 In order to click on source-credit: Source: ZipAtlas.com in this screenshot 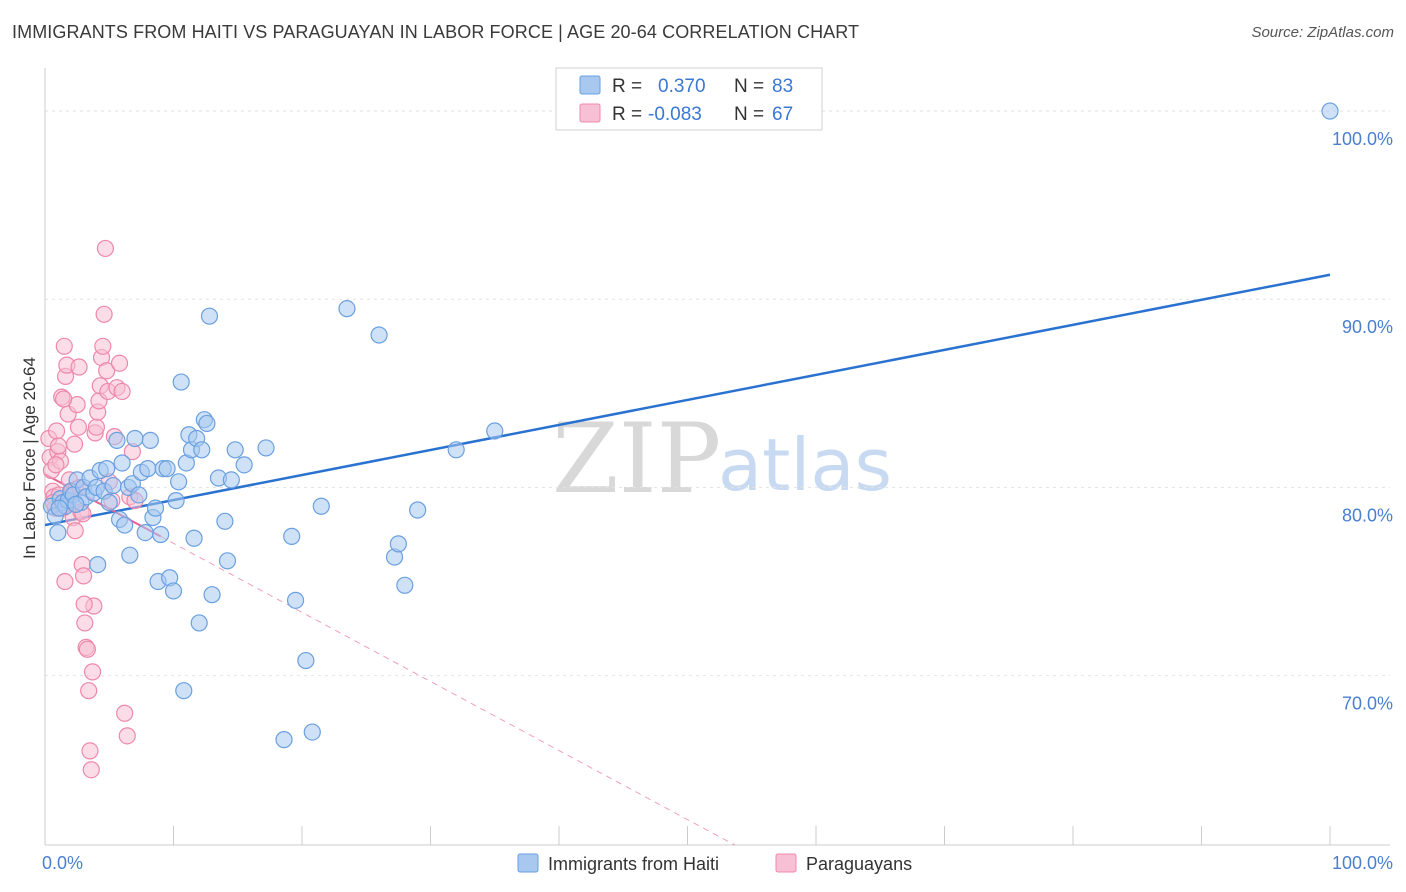, I will do `click(1322, 32)`.